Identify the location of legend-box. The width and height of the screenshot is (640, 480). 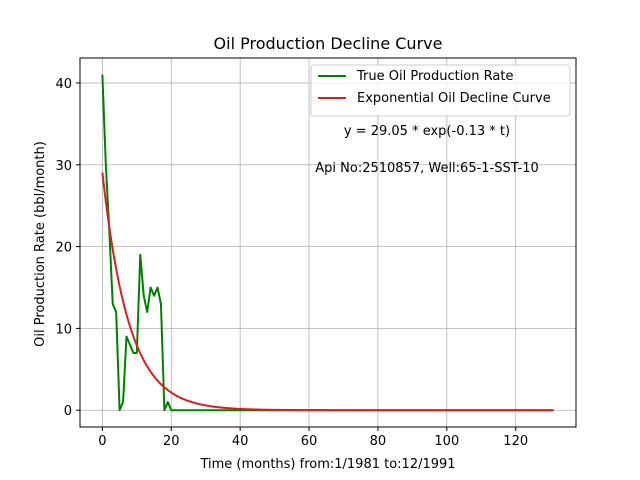
(440, 90).